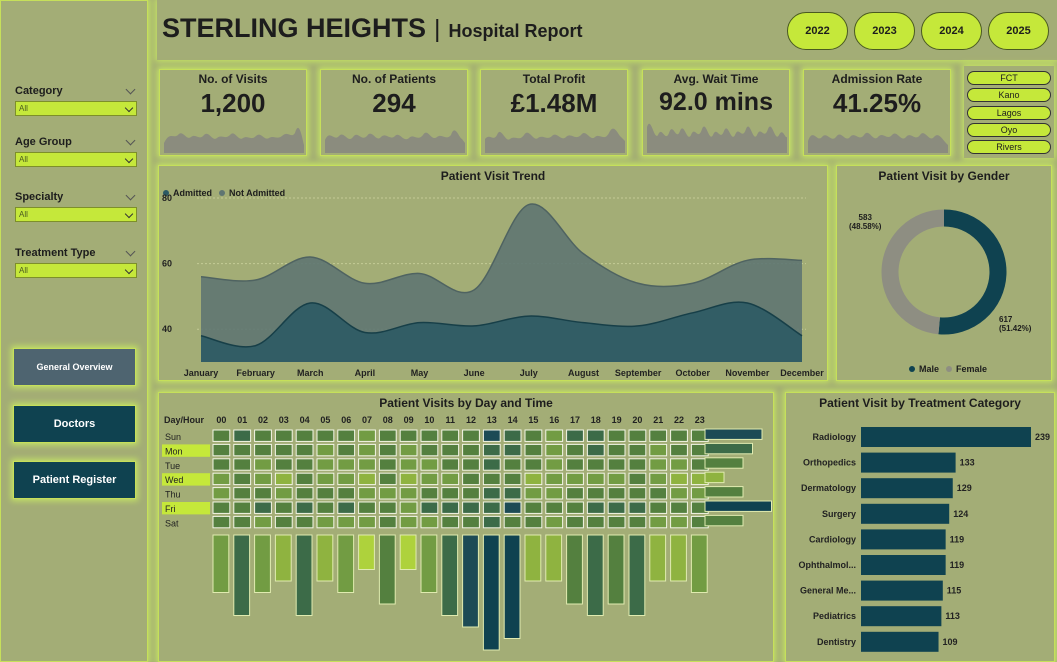 The height and width of the screenshot is (662, 1057). Describe the element at coordinates (1009, 113) in the screenshot. I see `city-lagos-button: Lagos` at that location.